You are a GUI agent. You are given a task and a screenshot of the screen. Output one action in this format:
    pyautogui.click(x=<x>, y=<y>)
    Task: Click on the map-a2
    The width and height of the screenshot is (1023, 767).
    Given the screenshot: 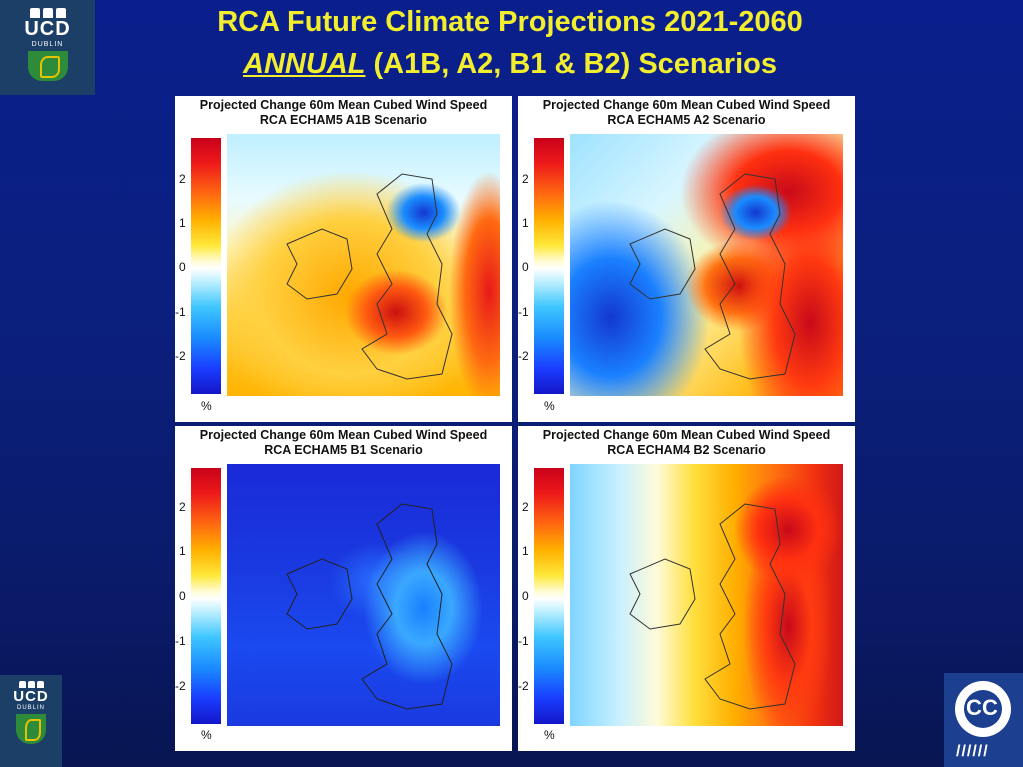 What is the action you would take?
    pyautogui.click(x=706, y=265)
    